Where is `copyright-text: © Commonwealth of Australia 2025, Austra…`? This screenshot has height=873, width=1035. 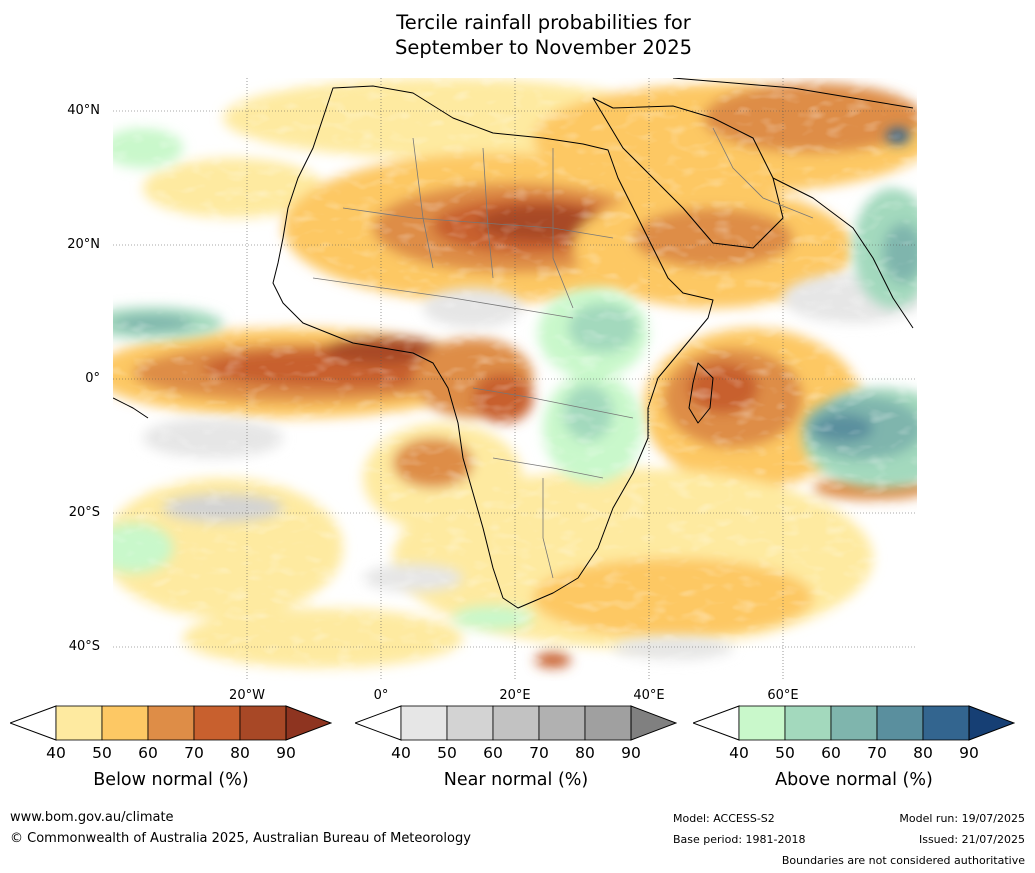 copyright-text: © Commonwealth of Australia 2025, Austra… is located at coordinates (240, 838).